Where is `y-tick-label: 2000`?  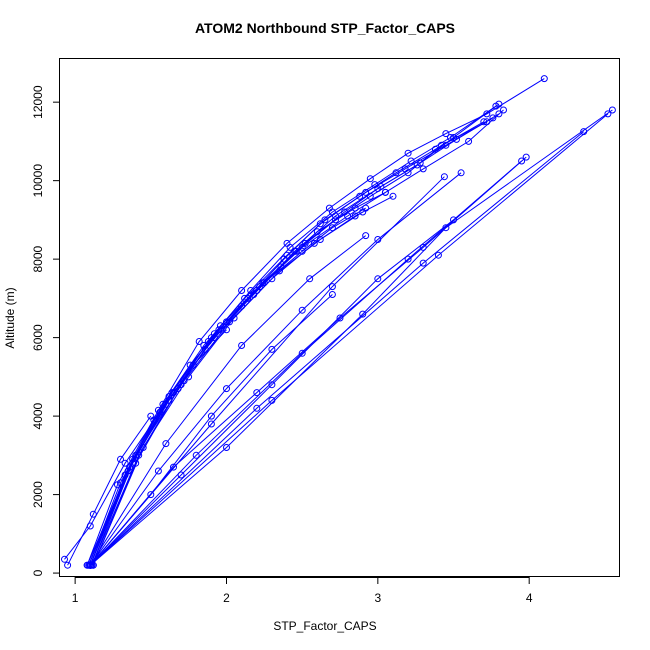 y-tick-label: 2000 is located at coordinates (38, 494).